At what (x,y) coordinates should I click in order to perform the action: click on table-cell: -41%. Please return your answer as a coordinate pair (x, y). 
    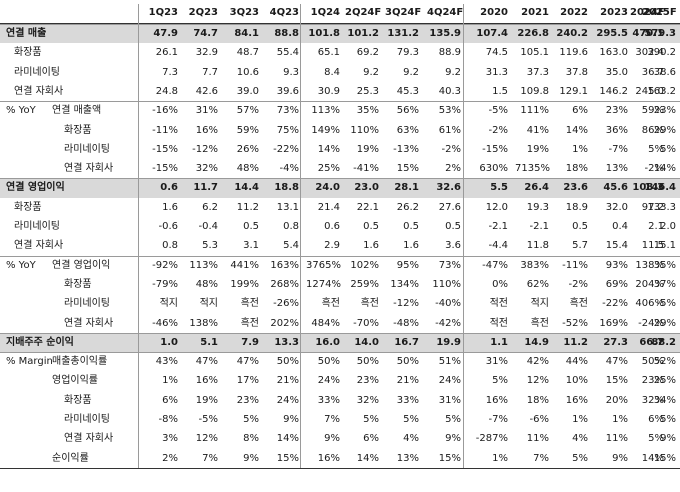
    Looking at the image, I should click on (366, 169).